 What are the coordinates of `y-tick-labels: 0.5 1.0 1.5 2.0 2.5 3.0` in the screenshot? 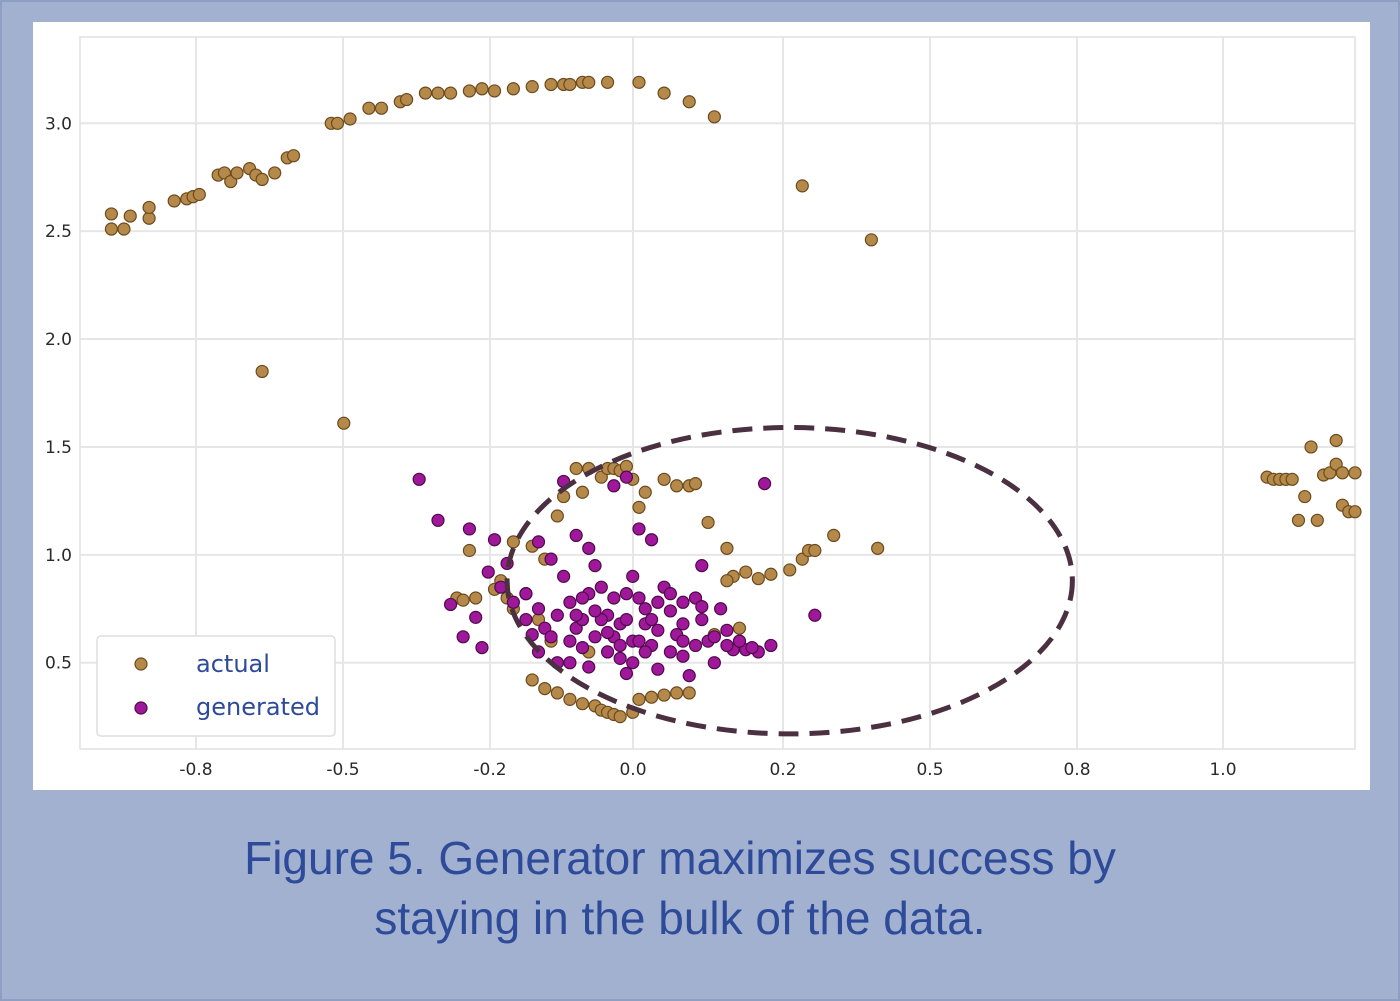 It's located at (58, 393).